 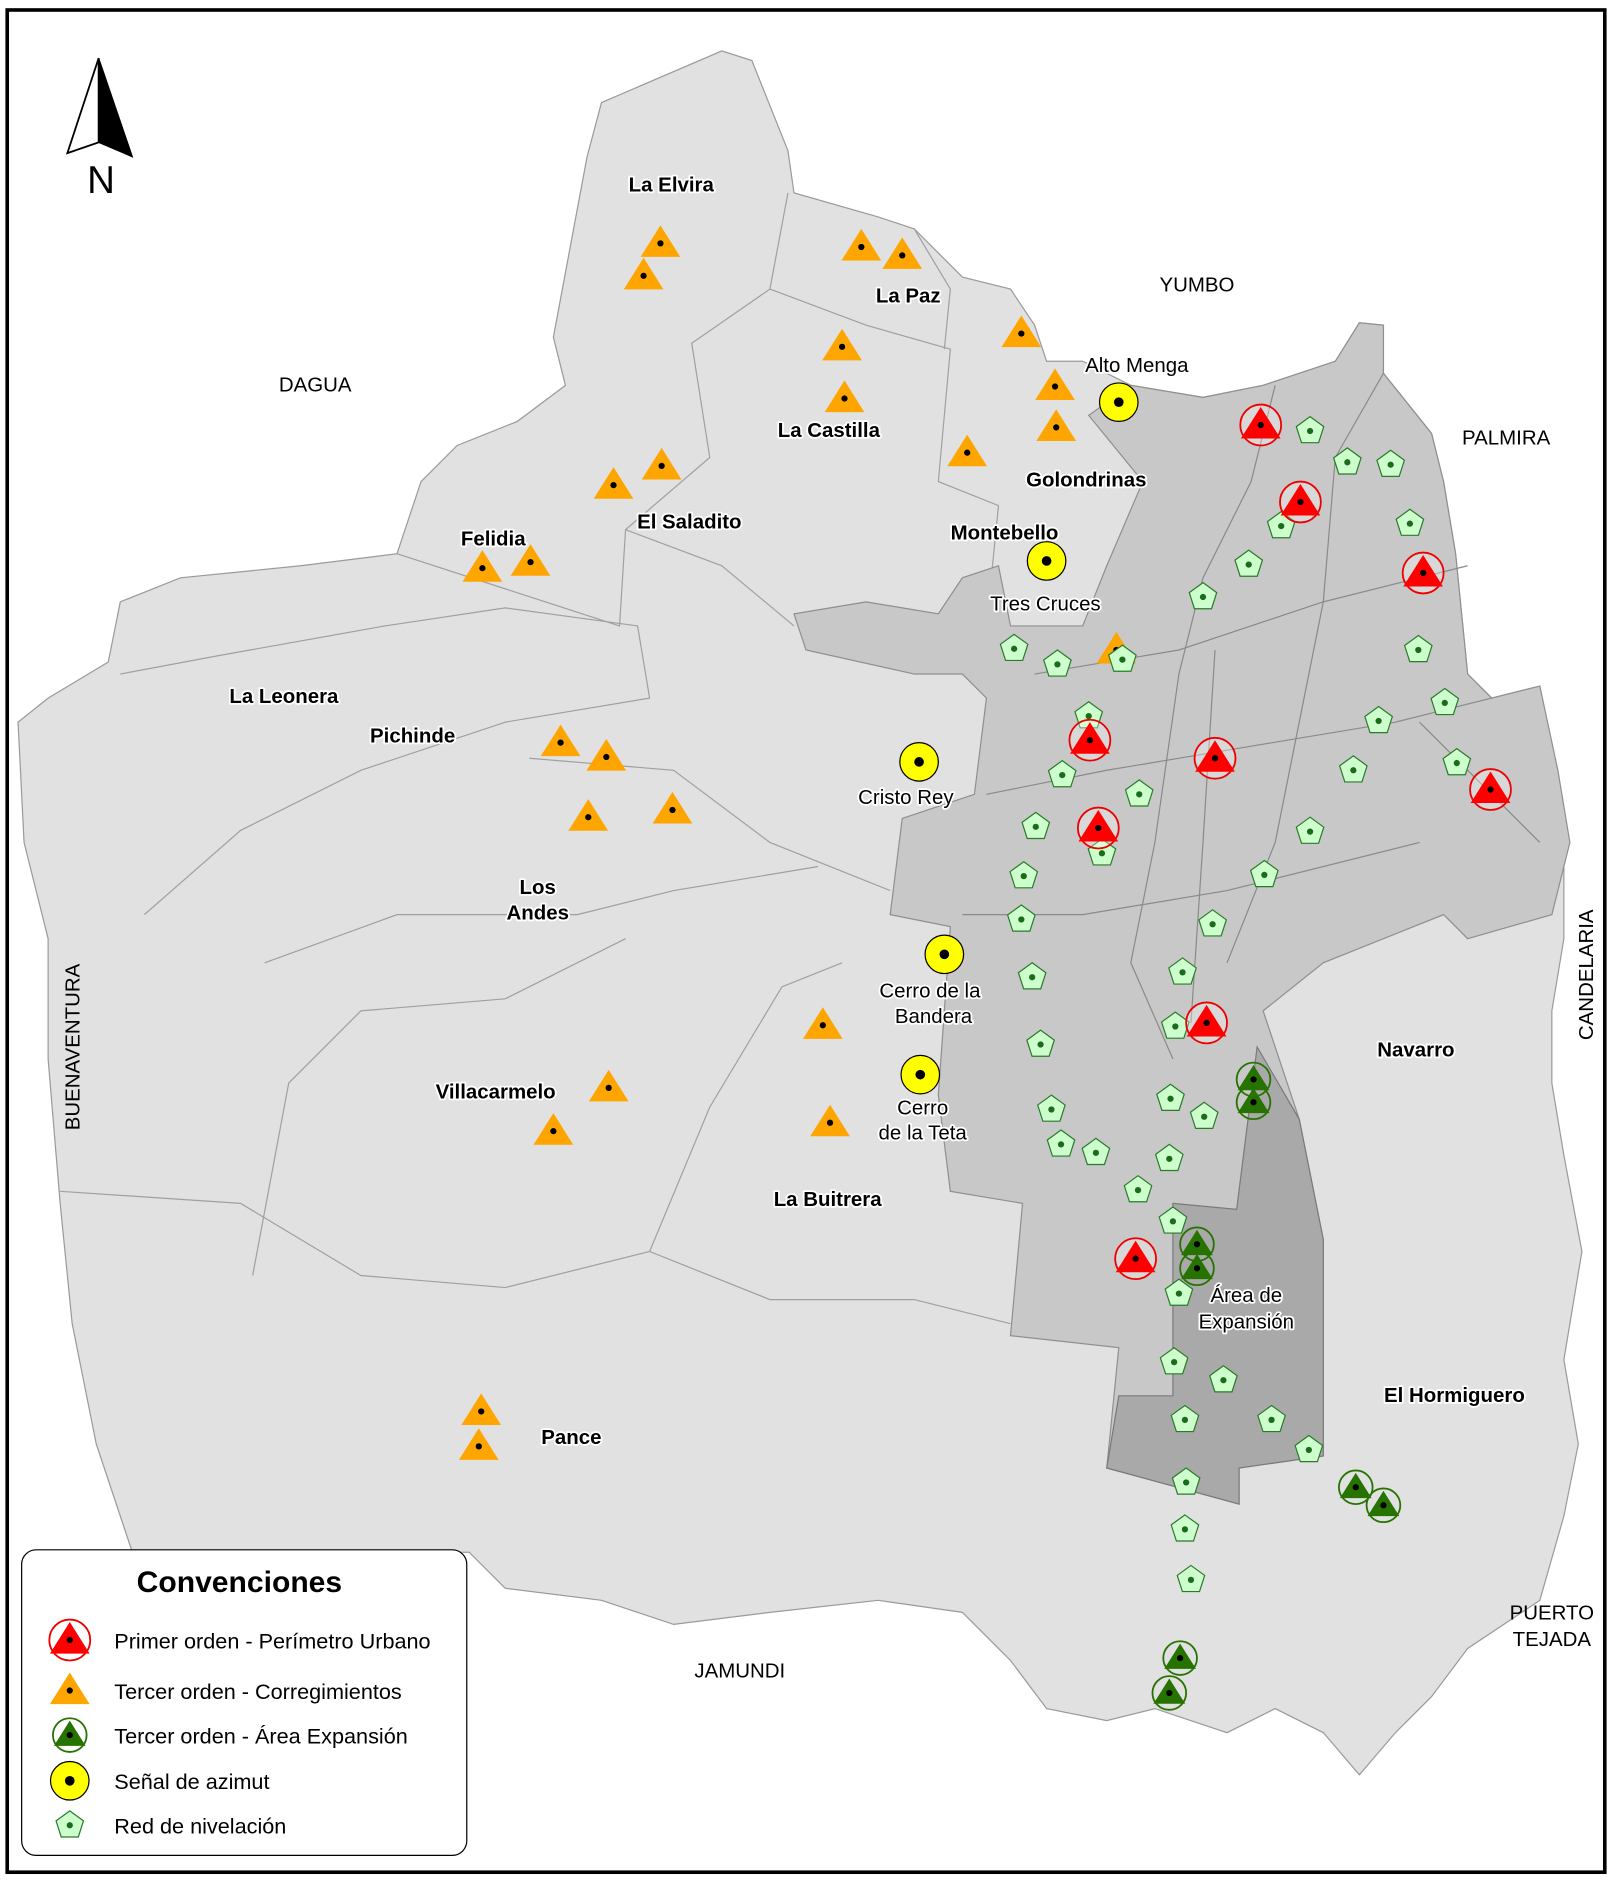 I want to click on legend-label-nivelacion: Red de nivelación, so click(x=200, y=1826).